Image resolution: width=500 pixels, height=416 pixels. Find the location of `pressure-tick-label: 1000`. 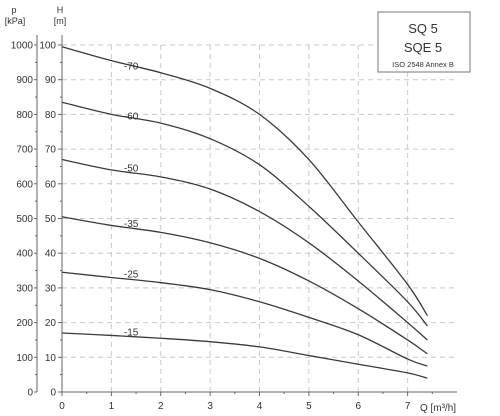

pressure-tick-label: 1000 is located at coordinates (22, 46).